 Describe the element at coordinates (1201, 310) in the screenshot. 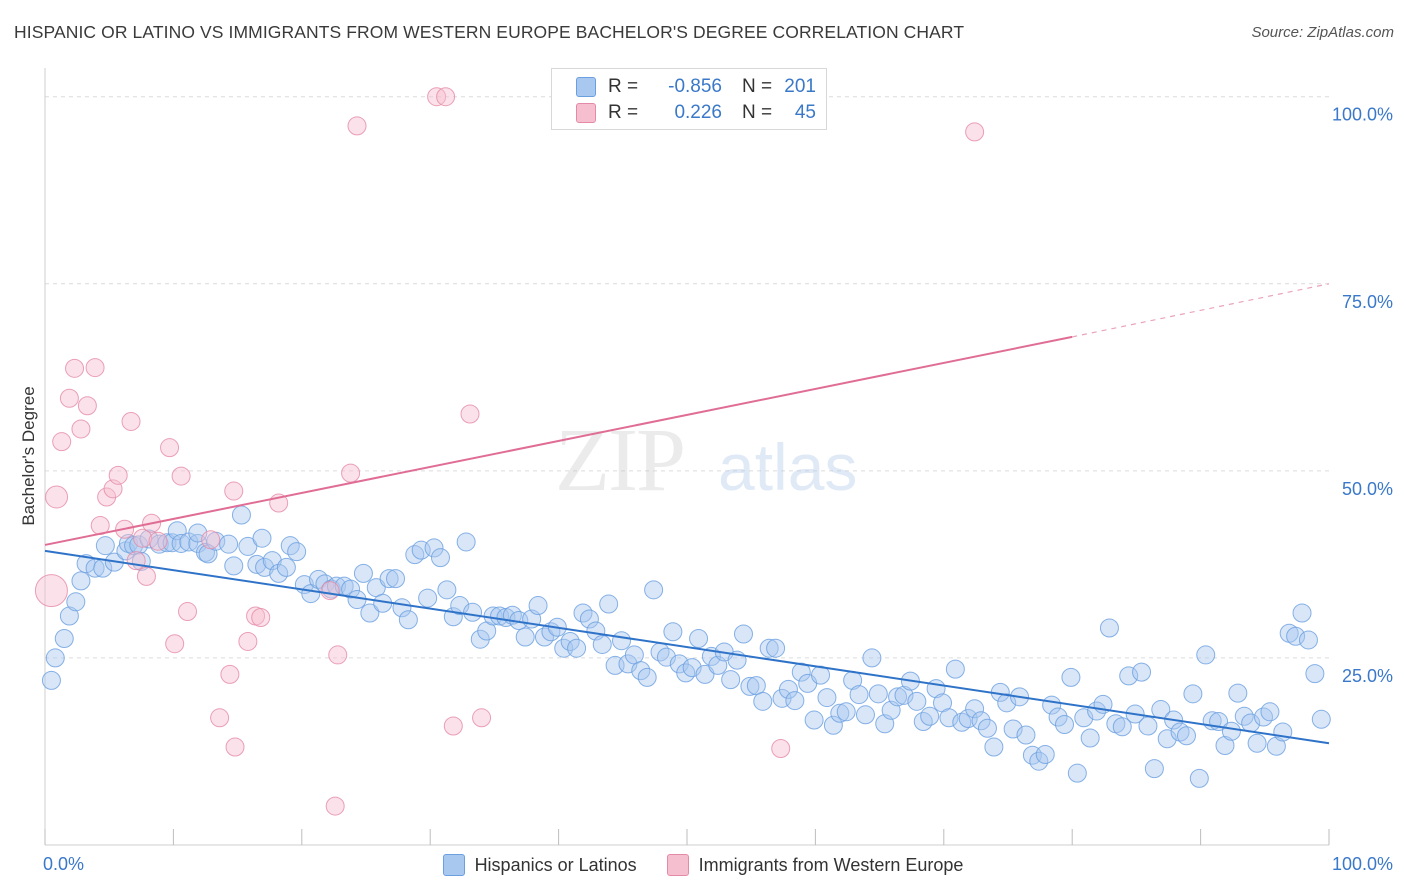

I see `trend-line-extension` at that location.